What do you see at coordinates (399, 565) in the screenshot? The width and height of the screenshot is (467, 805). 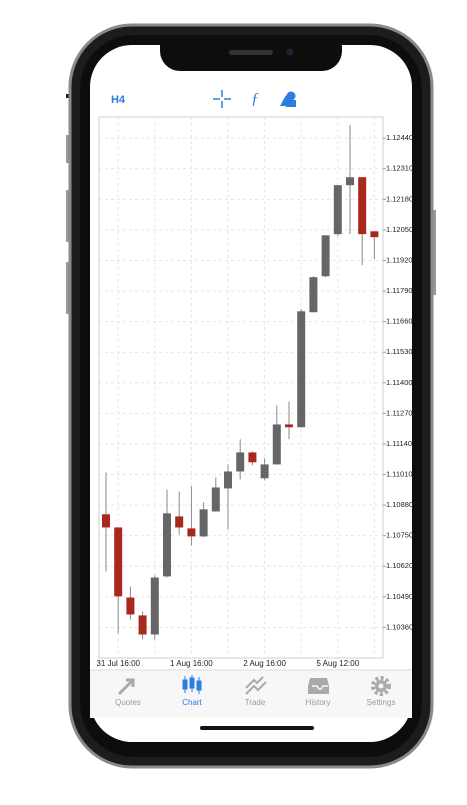 I see `y-tick-label: 1.10620` at bounding box center [399, 565].